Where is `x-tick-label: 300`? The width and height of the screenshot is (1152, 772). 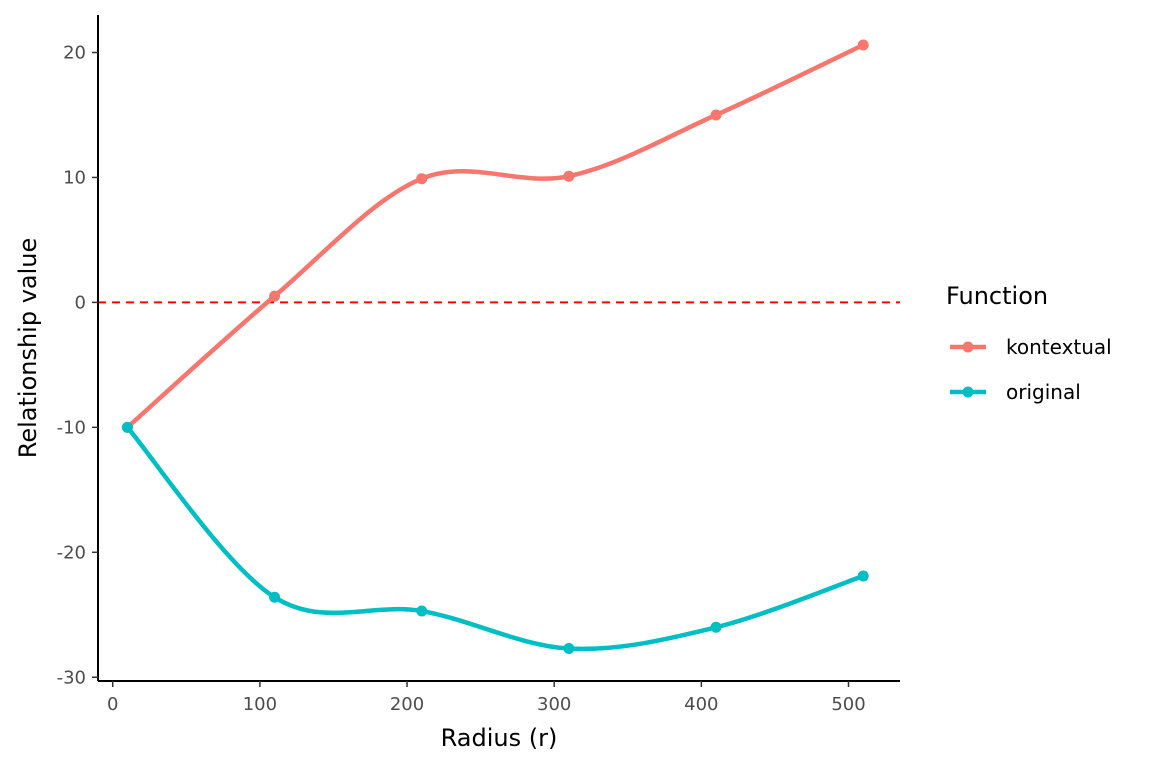
x-tick-label: 300 is located at coordinates (554, 704).